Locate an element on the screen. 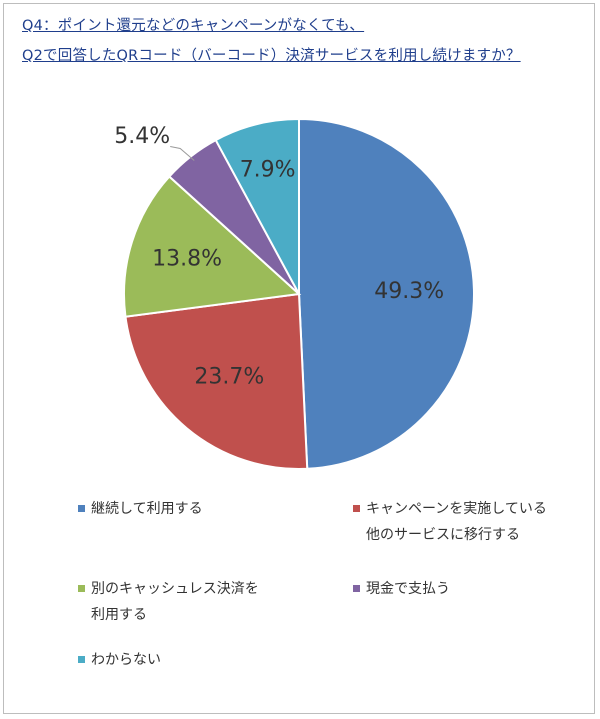  pie-slice-switch-service is located at coordinates (216, 381).